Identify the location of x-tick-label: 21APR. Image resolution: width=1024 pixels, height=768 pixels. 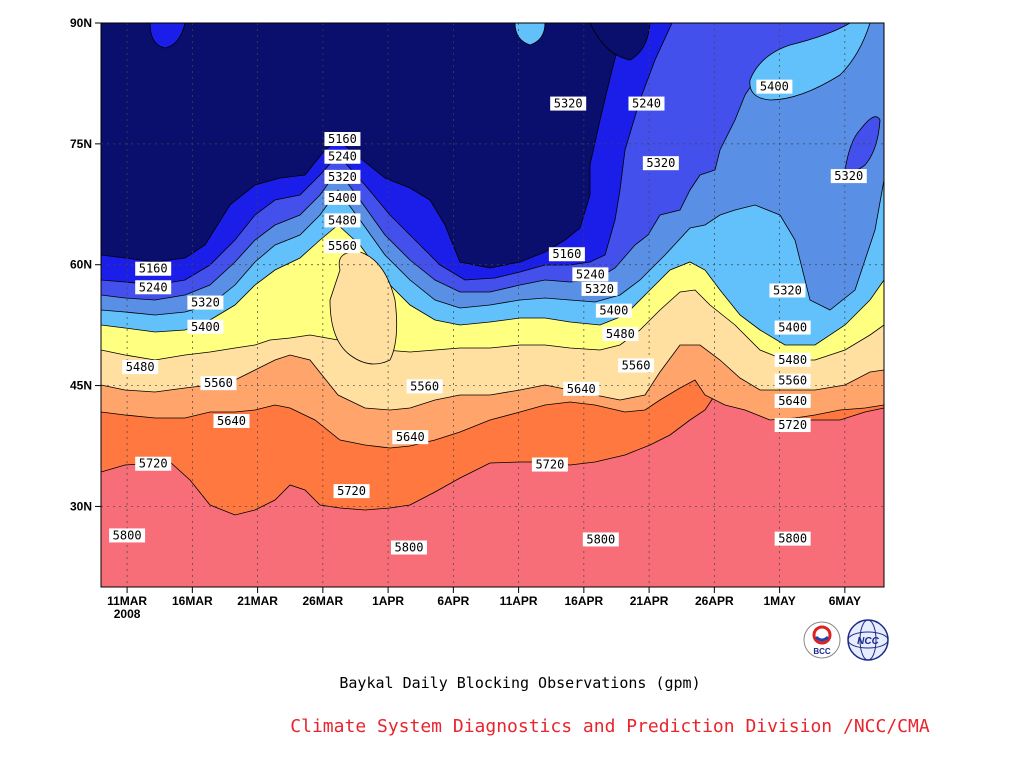
(649, 601).